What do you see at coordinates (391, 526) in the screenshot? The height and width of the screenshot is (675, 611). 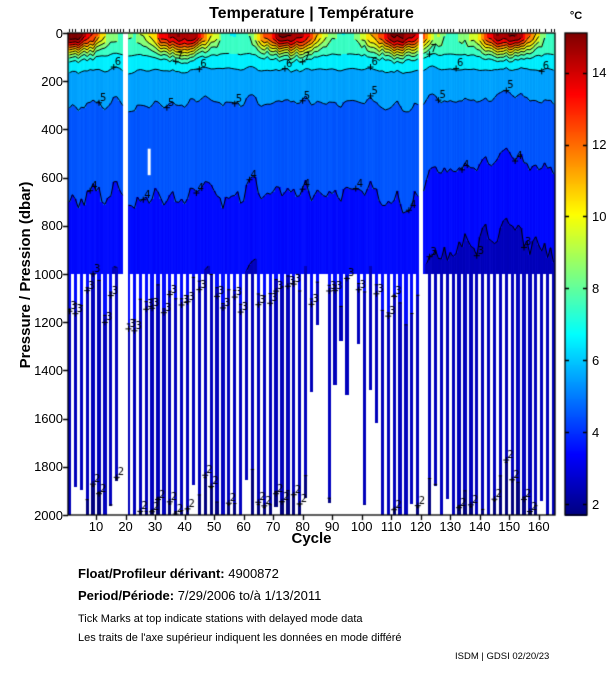 I see `x-tick-label: 110` at bounding box center [391, 526].